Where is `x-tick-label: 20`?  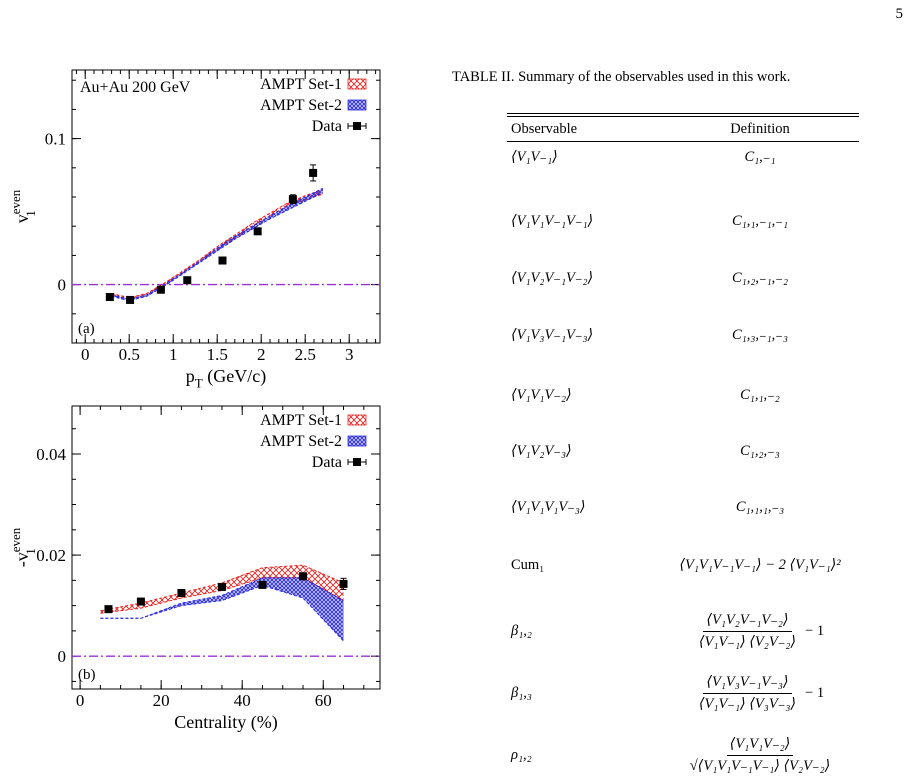
x-tick-label: 20 is located at coordinates (161, 700).